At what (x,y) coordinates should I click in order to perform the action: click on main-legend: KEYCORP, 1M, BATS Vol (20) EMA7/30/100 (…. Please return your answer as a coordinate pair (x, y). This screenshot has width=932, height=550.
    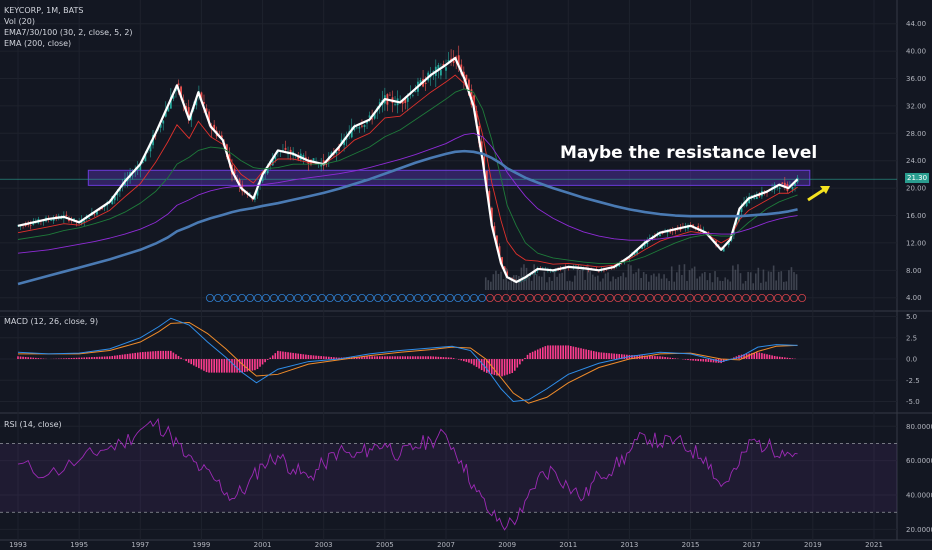
    Looking at the image, I should click on (68, 27).